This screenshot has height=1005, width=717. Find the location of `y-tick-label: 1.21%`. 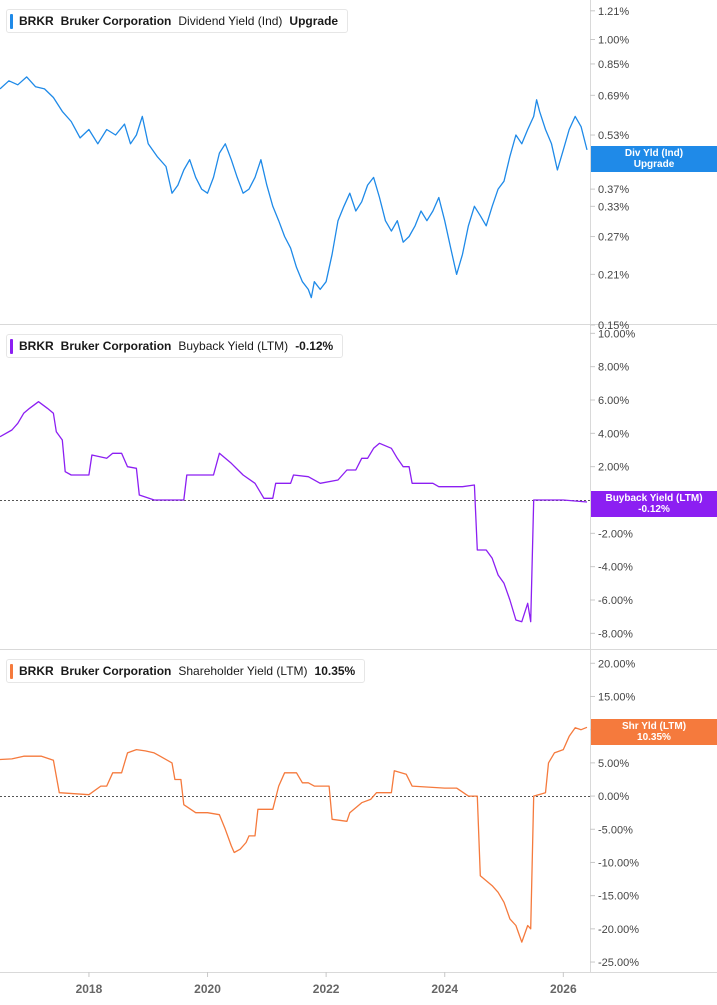

y-tick-label: 1.21% is located at coordinates (613, 12).